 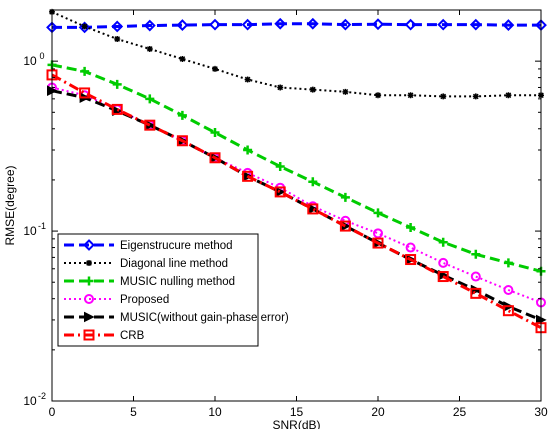 What do you see at coordinates (297, 412) in the screenshot?
I see `x-tick-label: 15` at bounding box center [297, 412].